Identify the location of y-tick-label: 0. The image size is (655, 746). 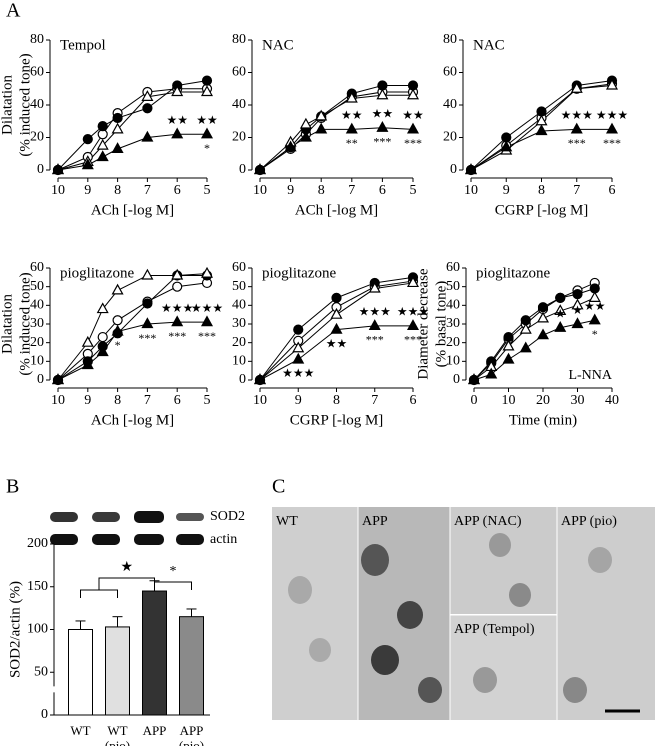
(242, 379).